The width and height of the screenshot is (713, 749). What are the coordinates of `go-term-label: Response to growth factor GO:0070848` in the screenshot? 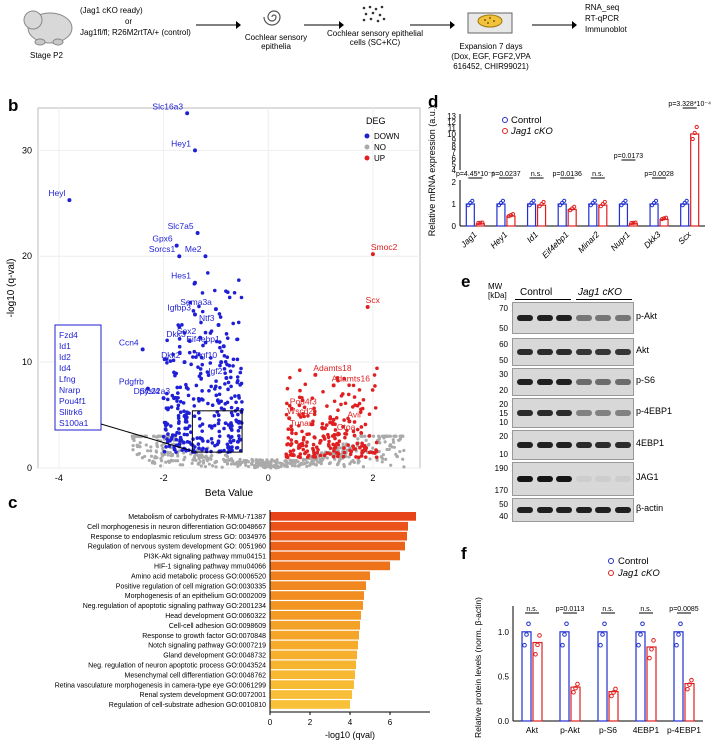 It's located at (204, 636).